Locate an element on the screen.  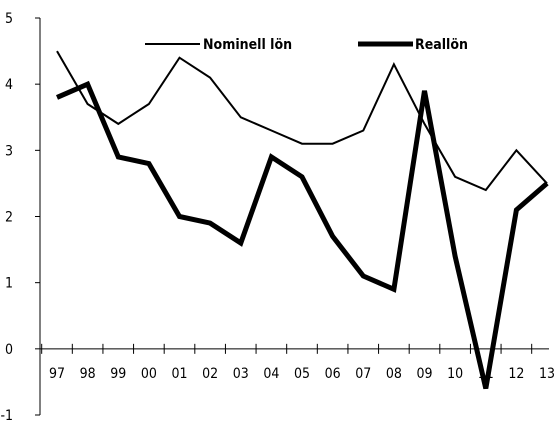
legend-label: Nominell lön is located at coordinates (247, 45).